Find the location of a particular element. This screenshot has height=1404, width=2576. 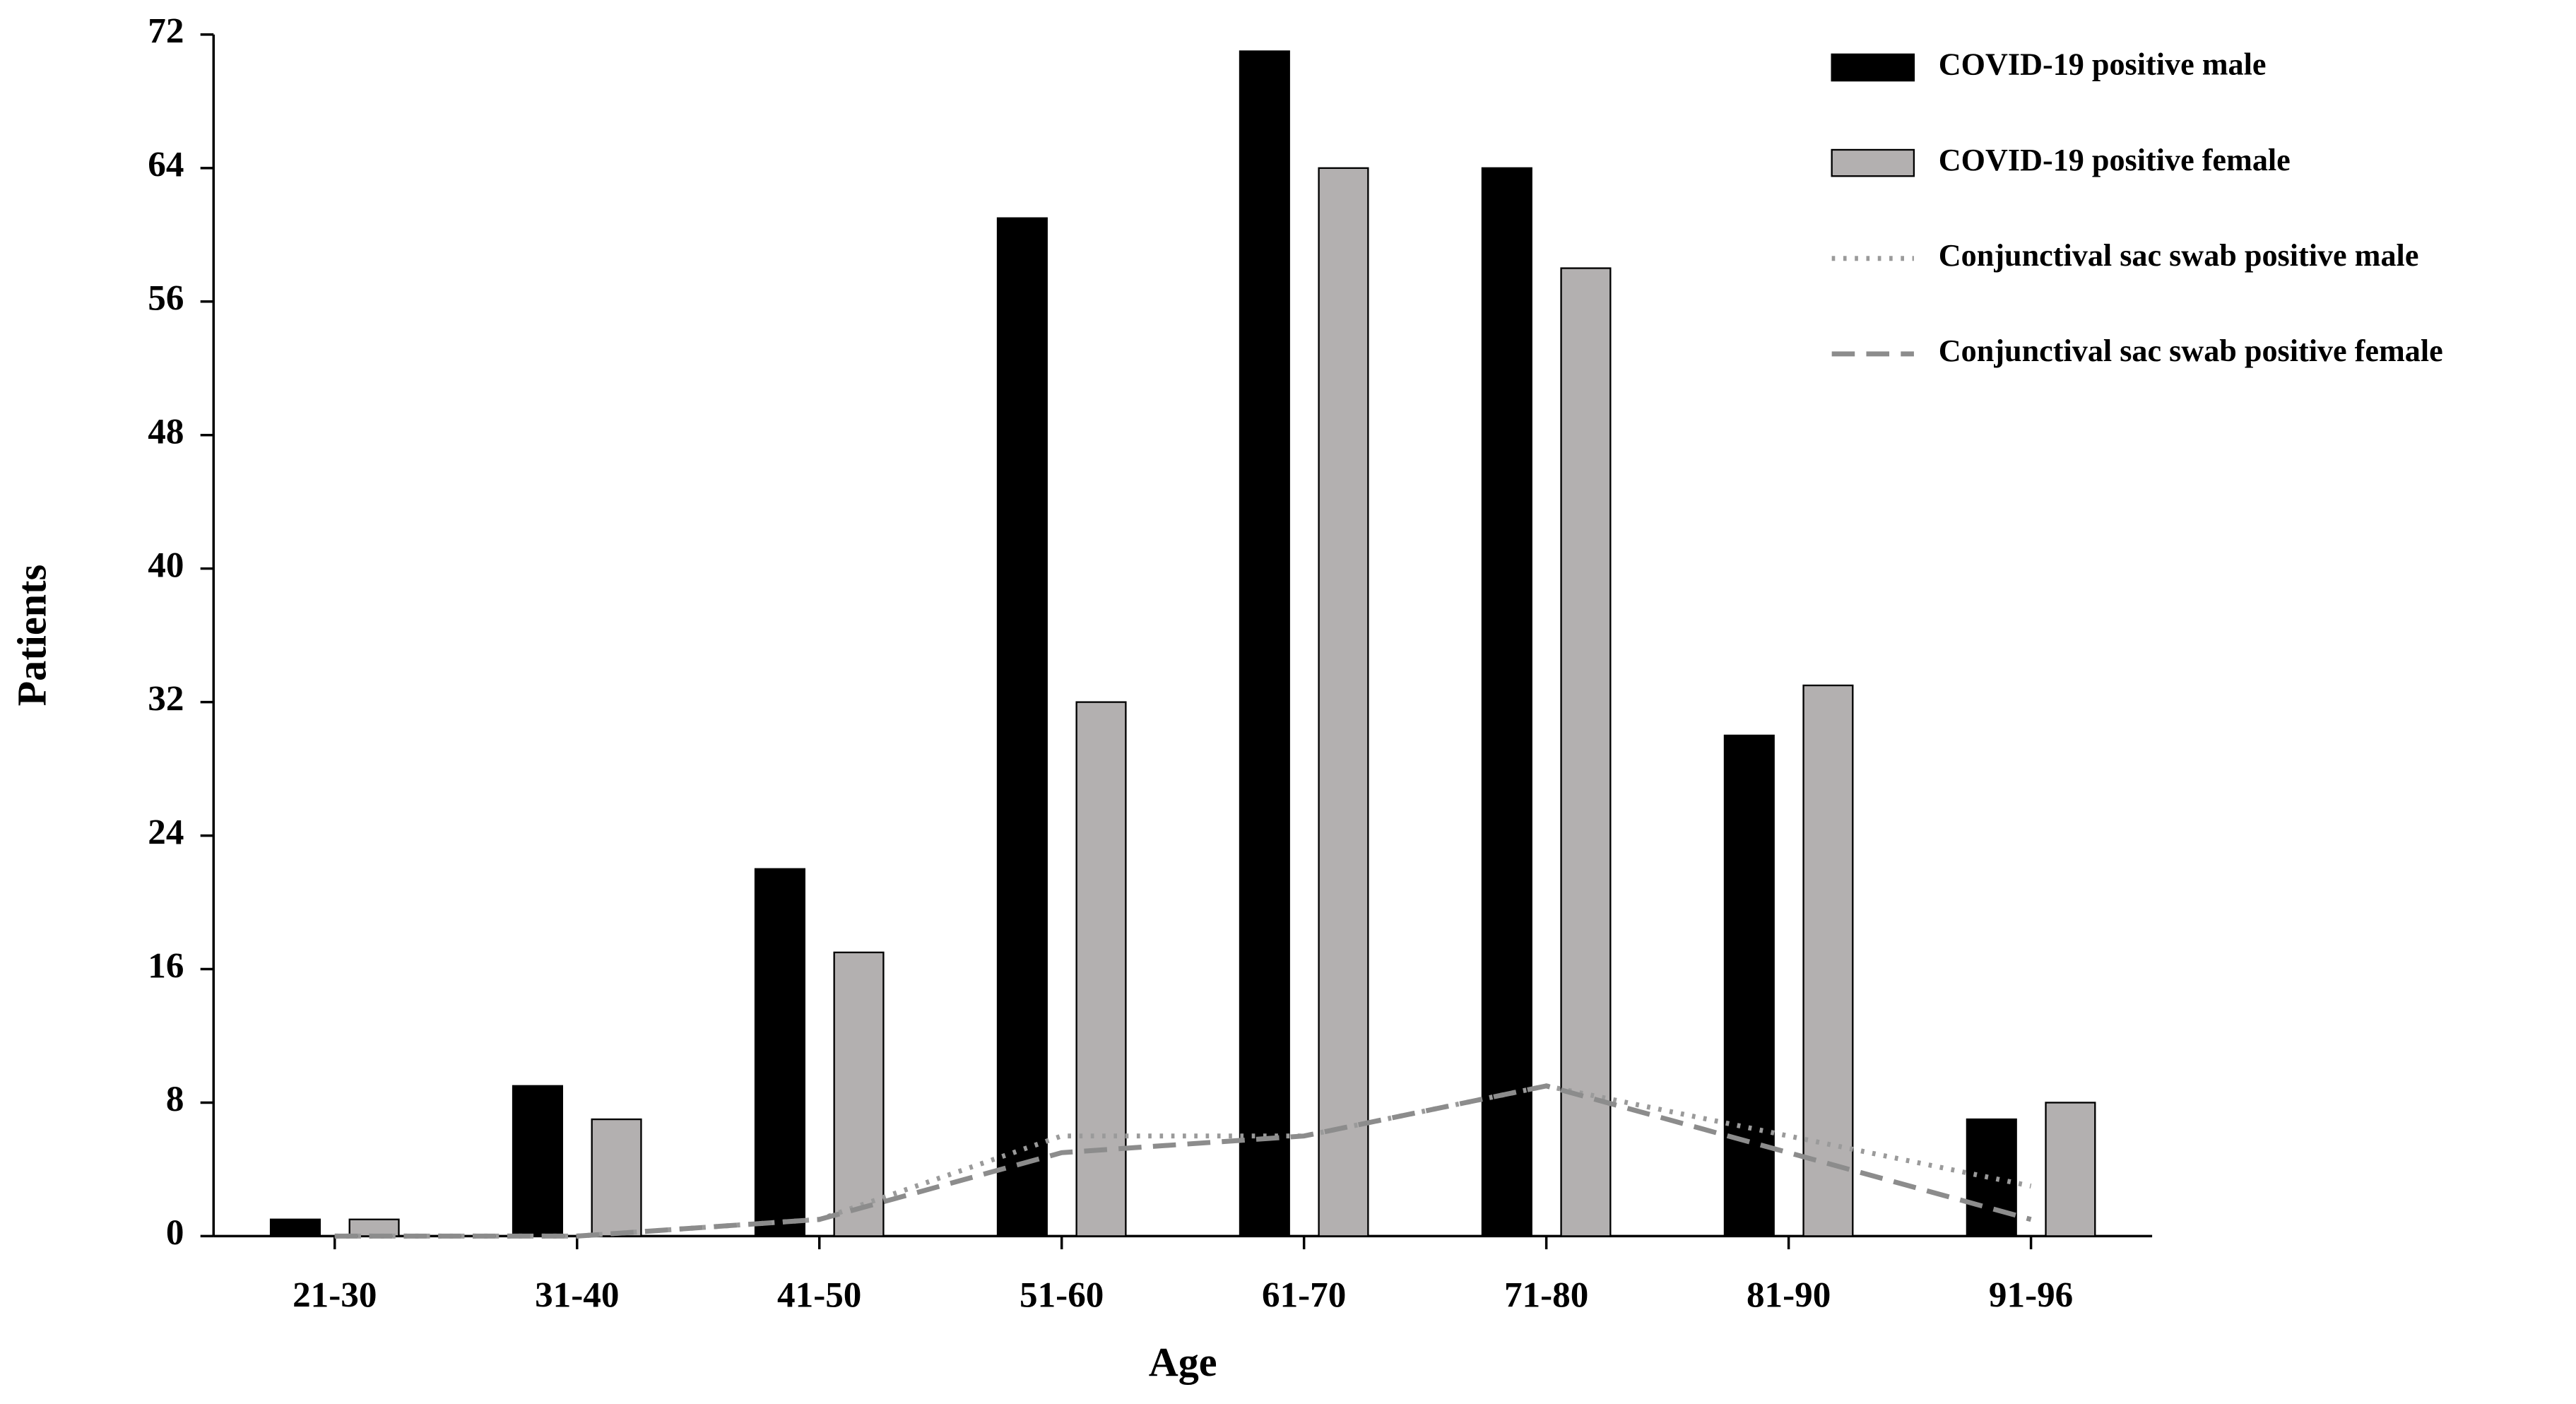

x-tick-label: 71-80 is located at coordinates (1546, 1295).